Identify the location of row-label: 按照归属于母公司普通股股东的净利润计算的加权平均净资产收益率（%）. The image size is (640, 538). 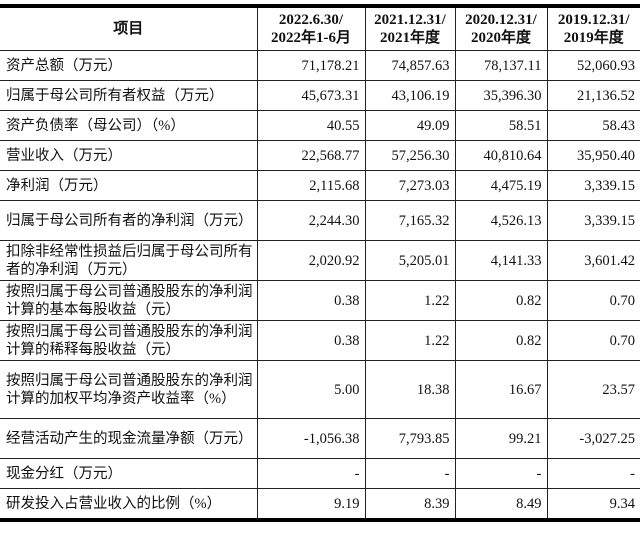
(129, 389).